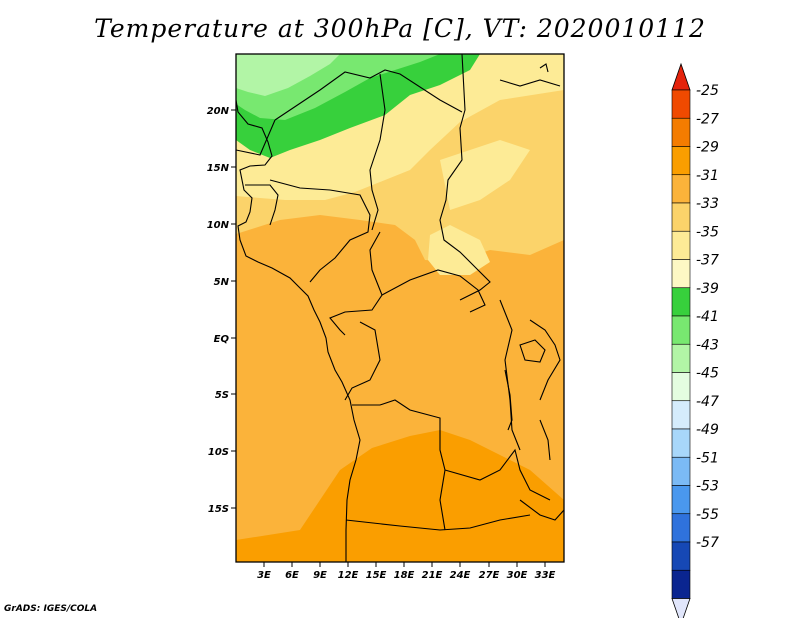 The width and height of the screenshot is (800, 618). Describe the element at coordinates (298, 330) in the screenshot. I see `coastline-west` at that location.